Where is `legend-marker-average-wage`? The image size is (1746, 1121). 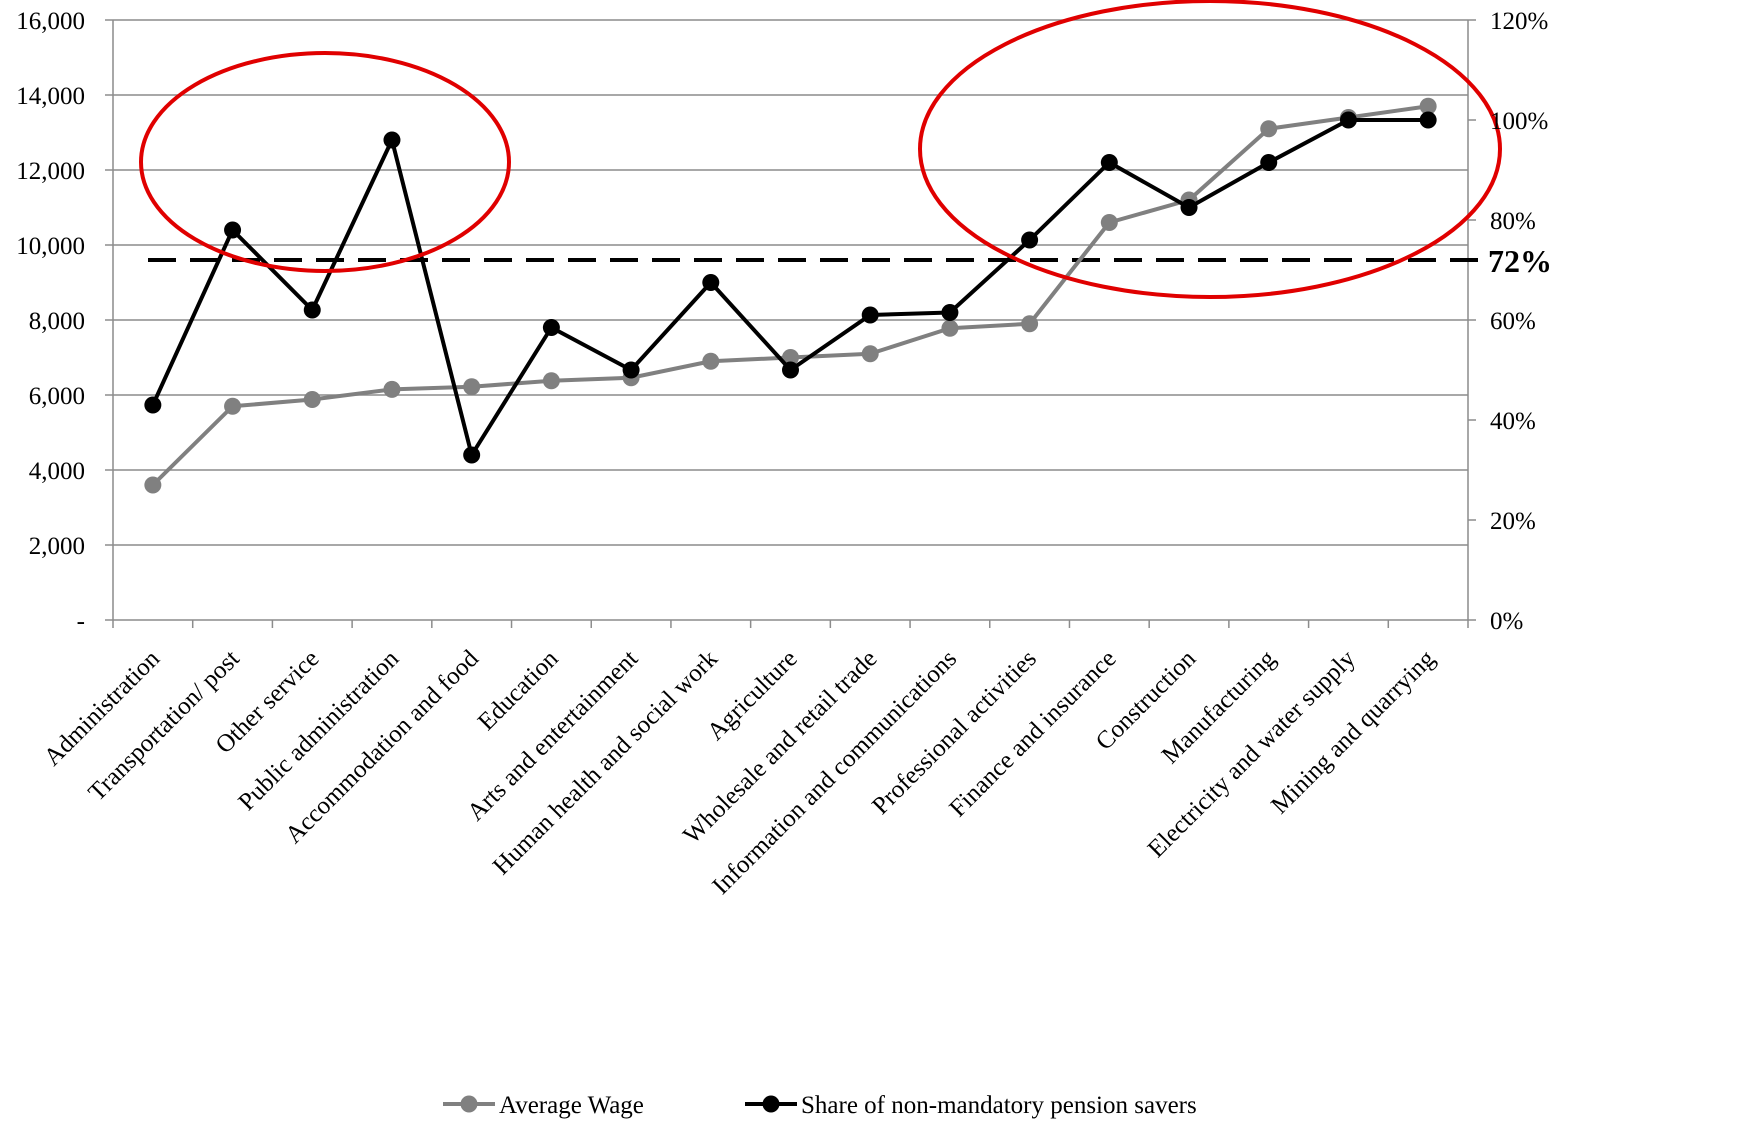 legend-marker-average-wage is located at coordinates (469, 1104).